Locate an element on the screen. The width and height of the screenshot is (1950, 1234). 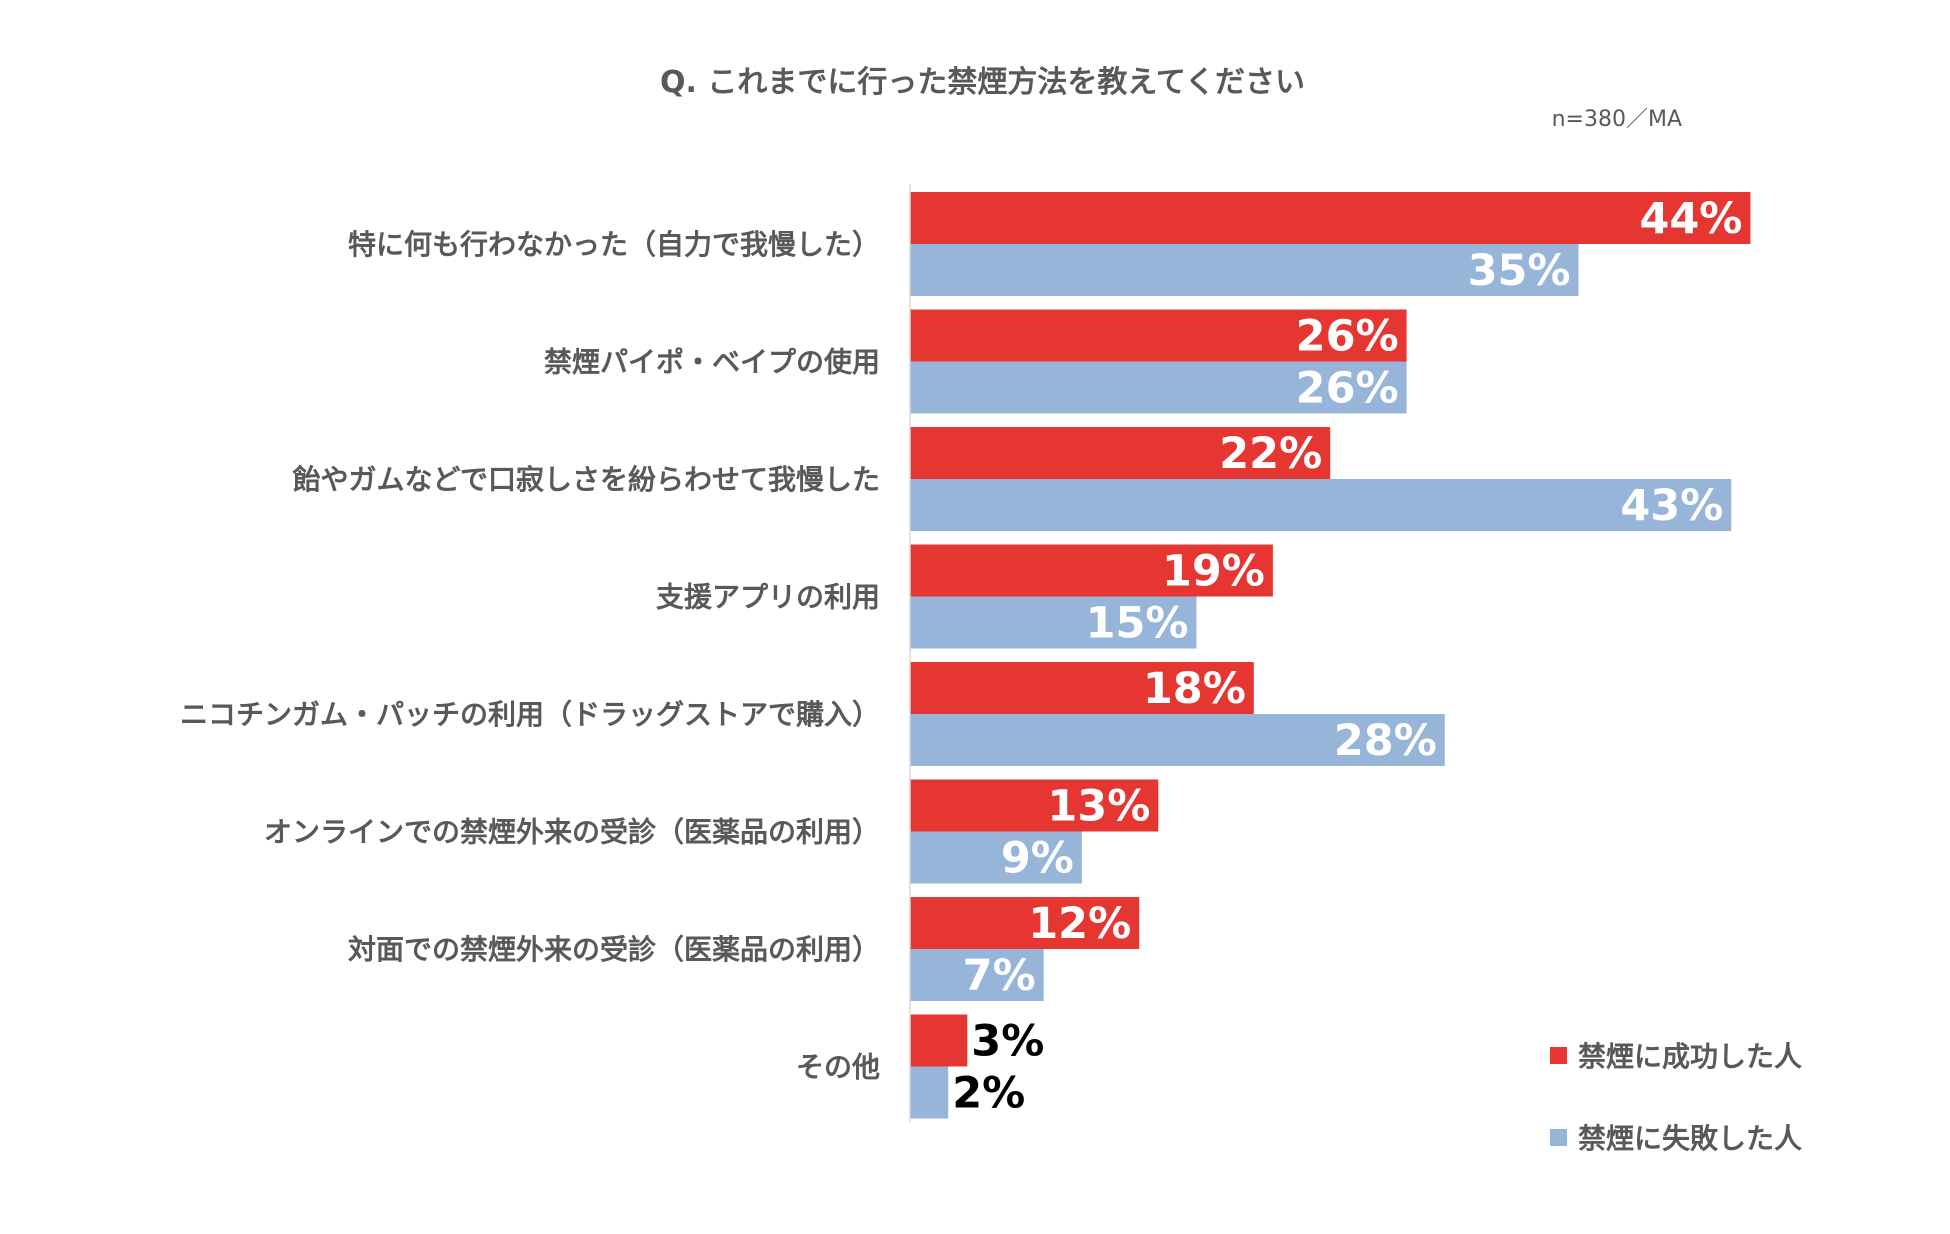
legend: 禁煙に成功した人 禁煙に失敗した人 is located at coordinates (1676, 1097).